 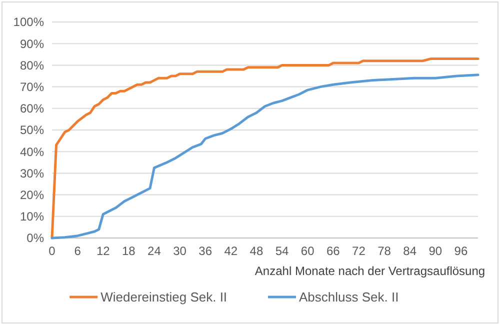 What do you see at coordinates (385, 251) in the screenshot?
I see `x-tick-label: 78` at bounding box center [385, 251].